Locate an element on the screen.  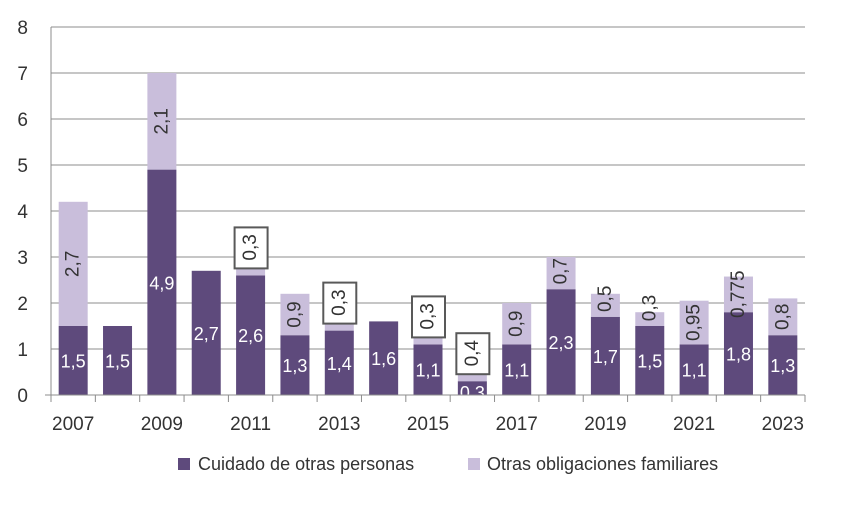
x-tick-label: 2019 is located at coordinates (605, 424).